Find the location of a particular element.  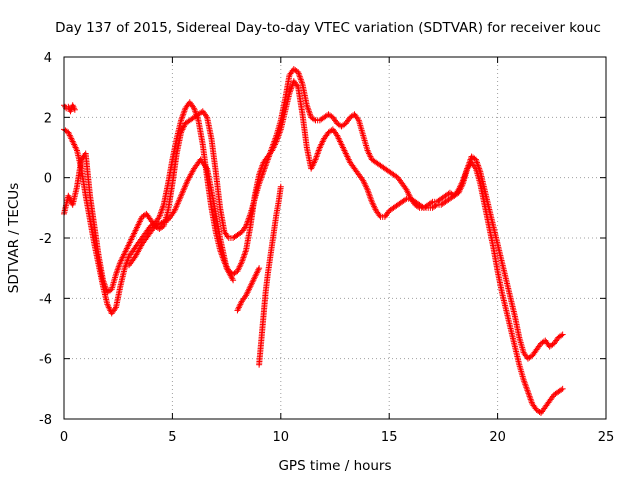

y-tick-label: -6 is located at coordinates (45, 360).